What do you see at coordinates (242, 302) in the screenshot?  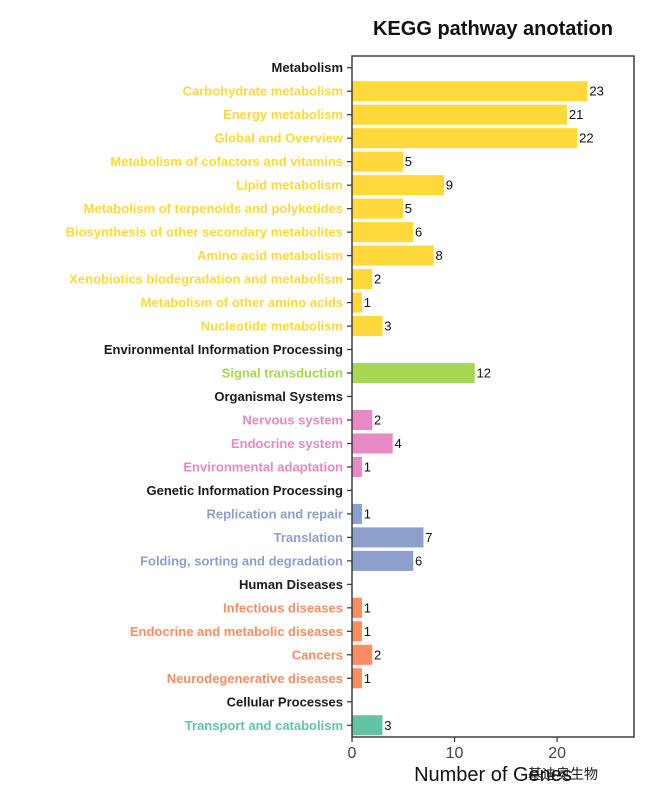 I see `category-label: Metabolism of other amino acids` at bounding box center [242, 302].